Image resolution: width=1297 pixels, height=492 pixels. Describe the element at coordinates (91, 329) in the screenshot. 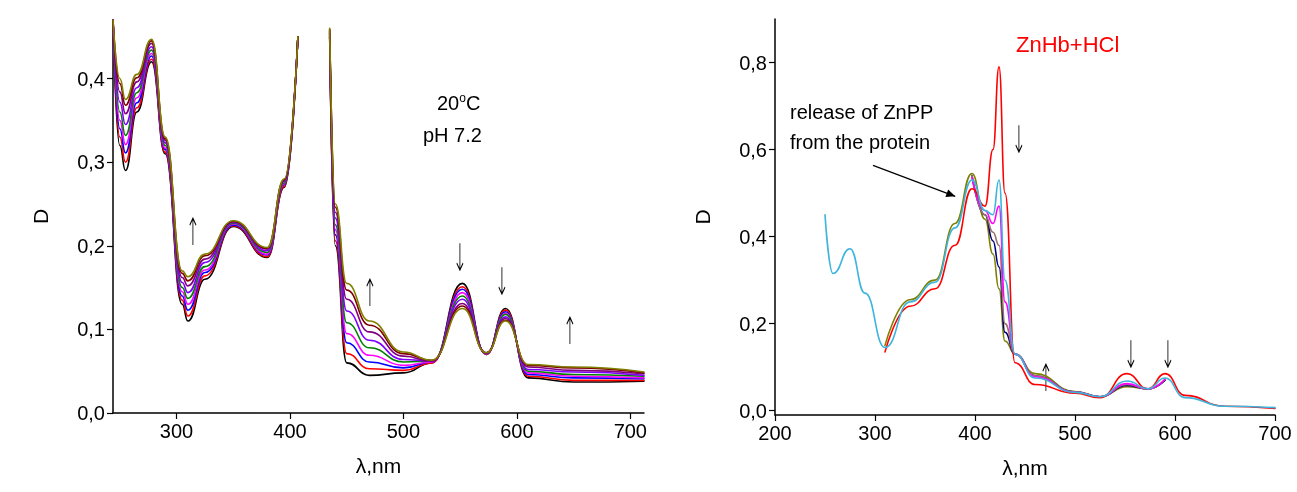

I see `y-tick-label: 0,1` at that location.